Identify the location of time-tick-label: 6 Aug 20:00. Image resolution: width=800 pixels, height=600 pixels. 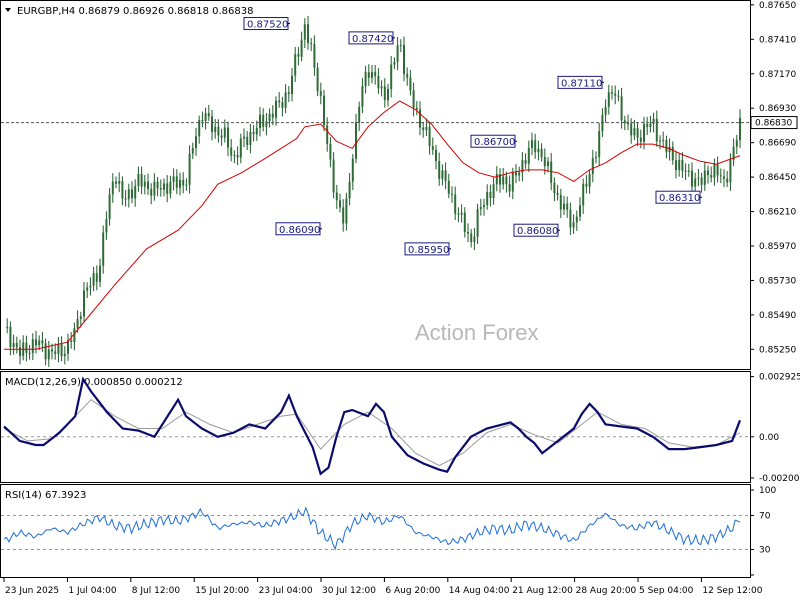
(412, 591).